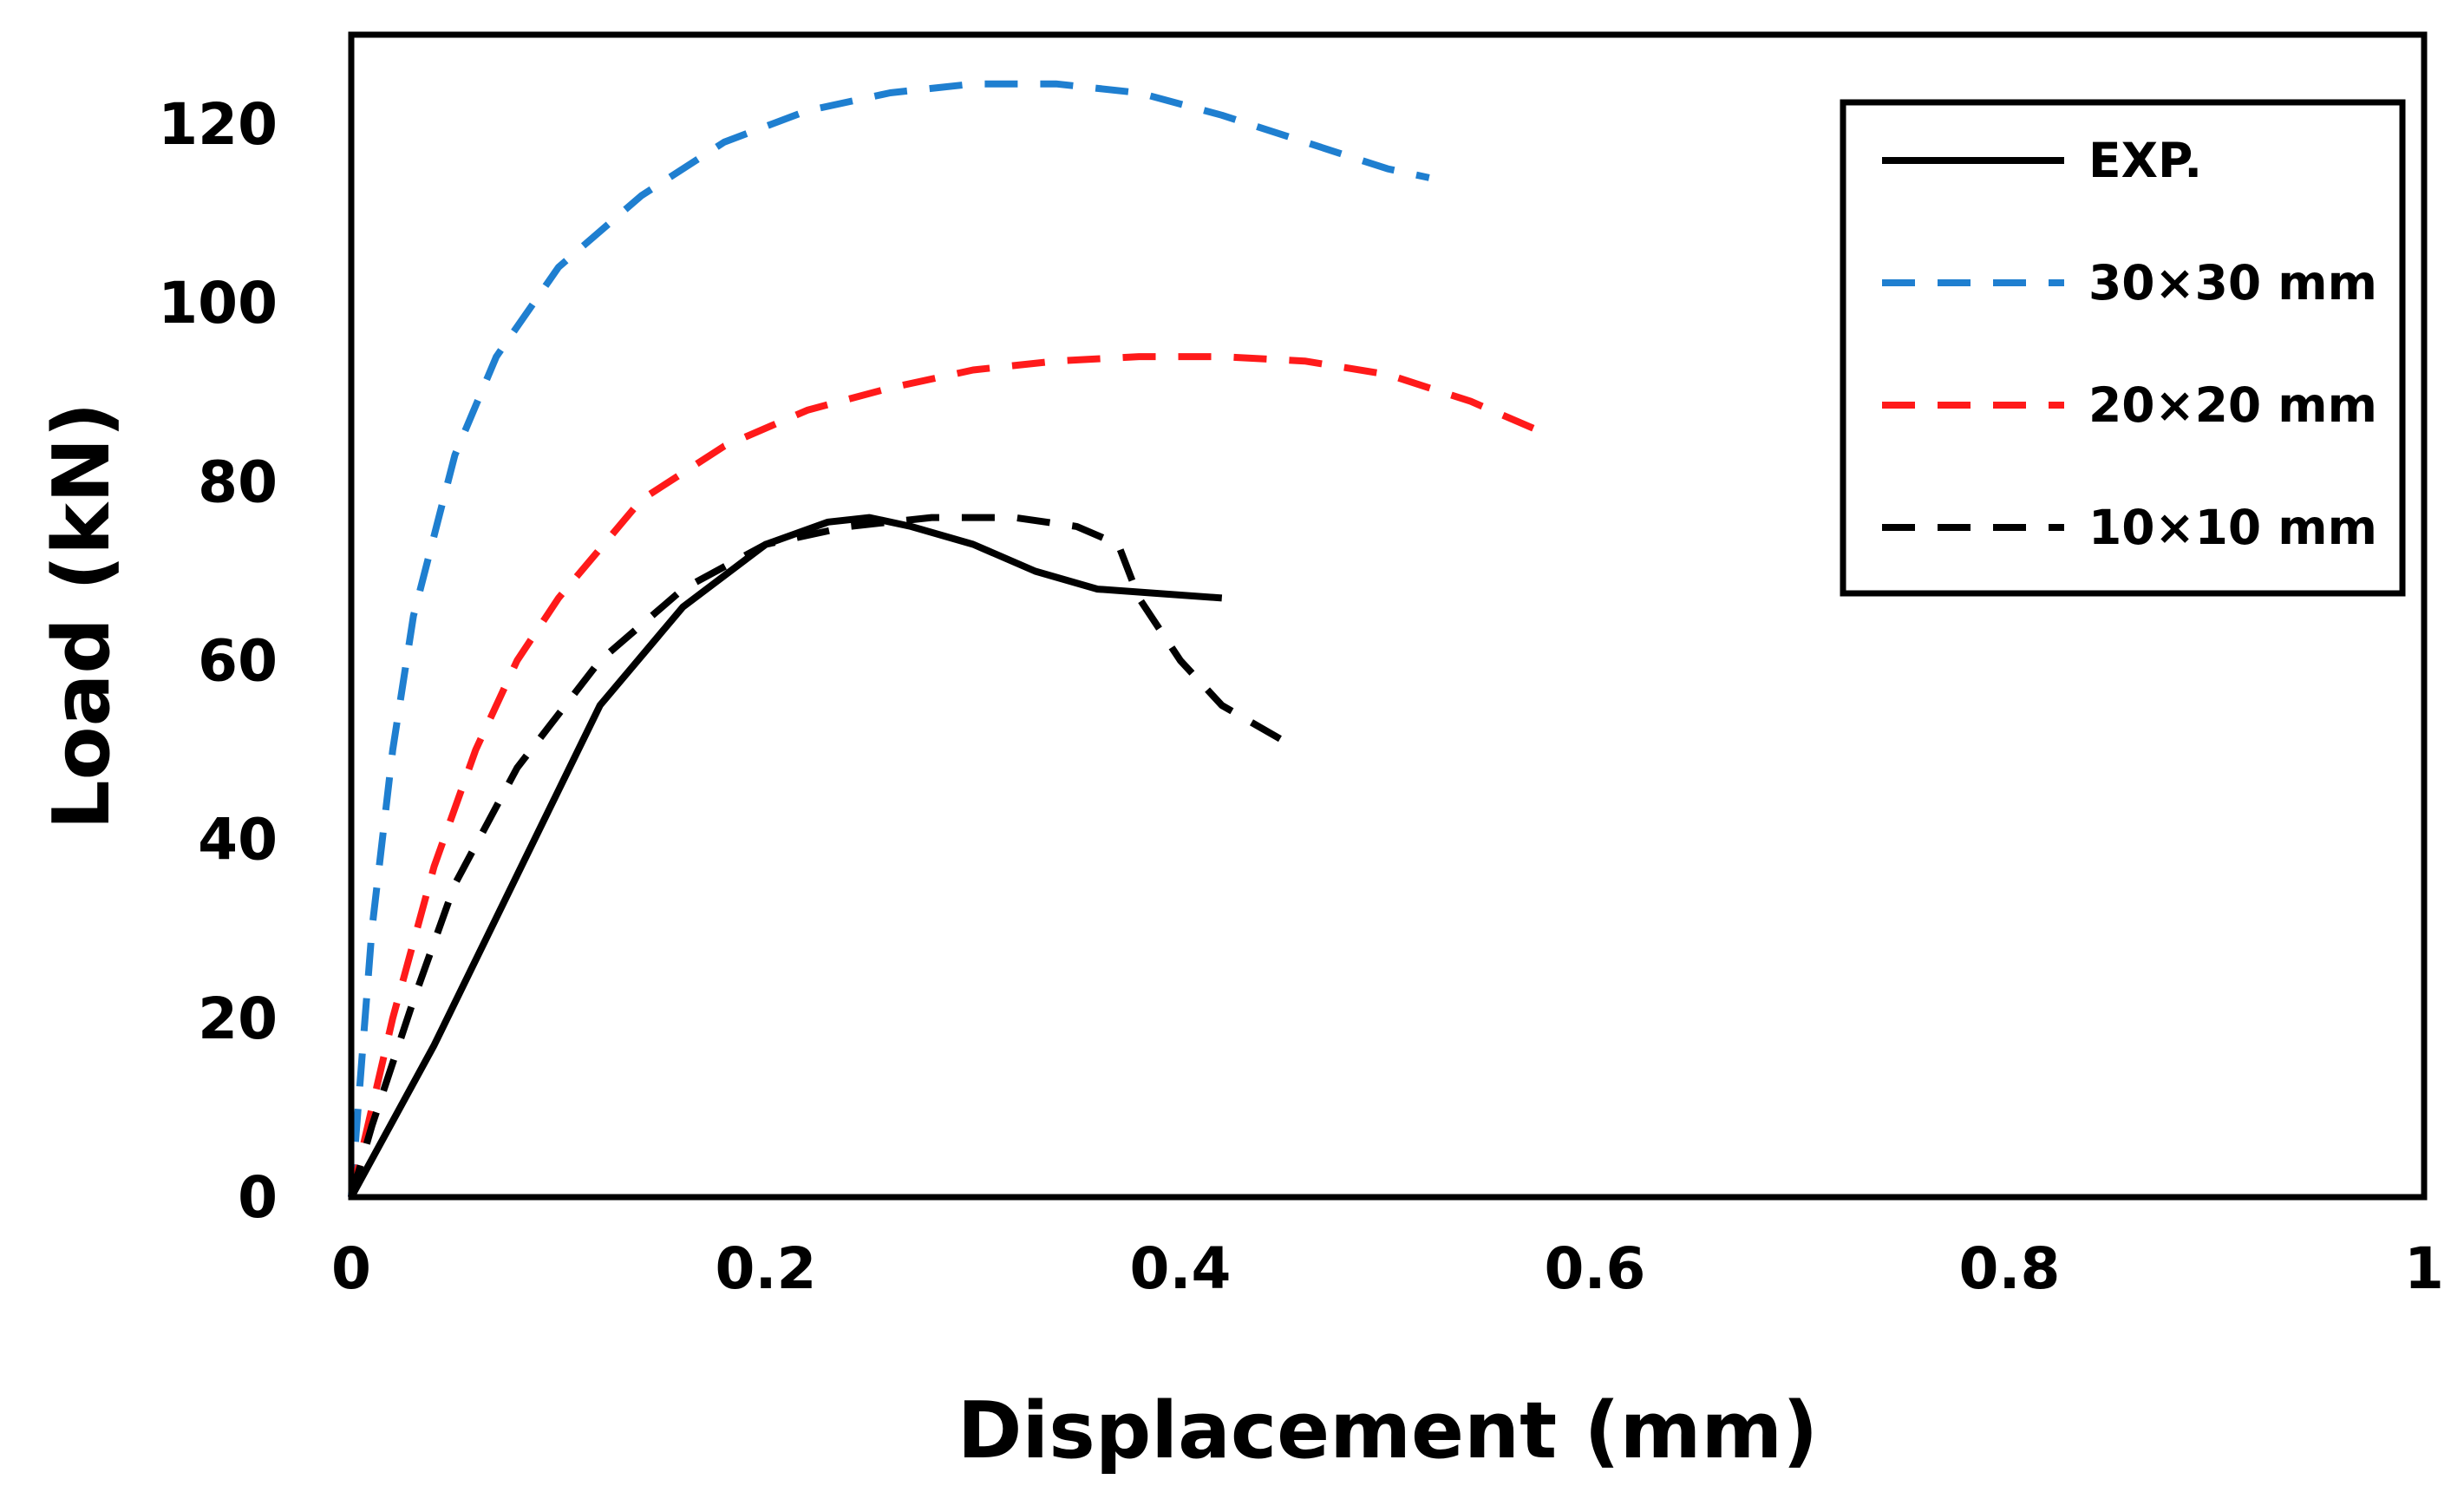 Image resolution: width=2464 pixels, height=1499 pixels. Describe the element at coordinates (238, 661) in the screenshot. I see `y-tick-label: 60` at that location.